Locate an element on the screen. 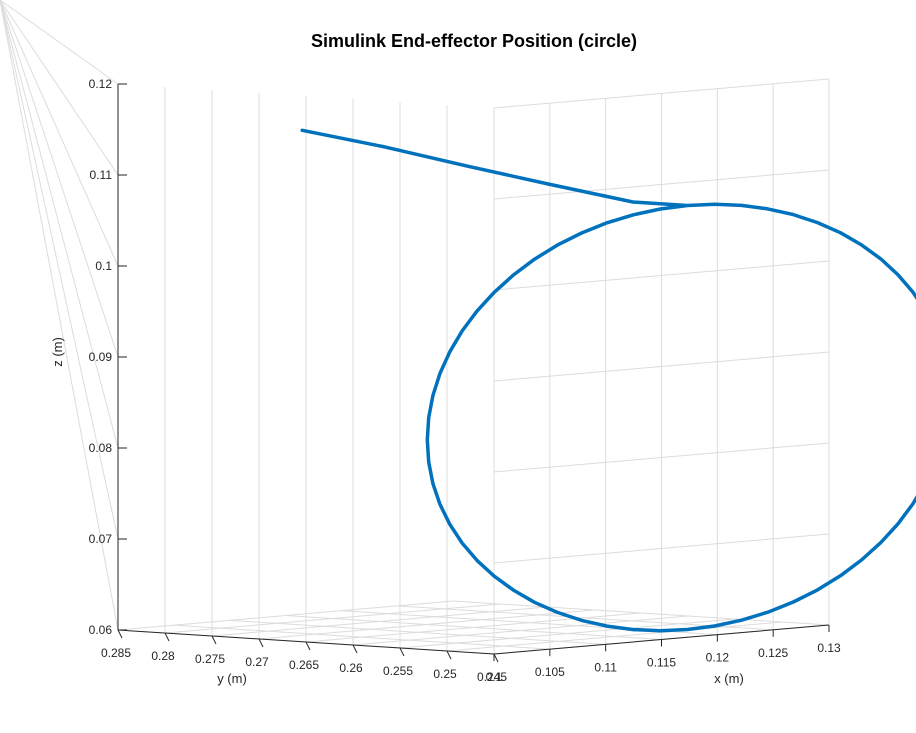  y-tick-label: 0.25 is located at coordinates (445, 674).